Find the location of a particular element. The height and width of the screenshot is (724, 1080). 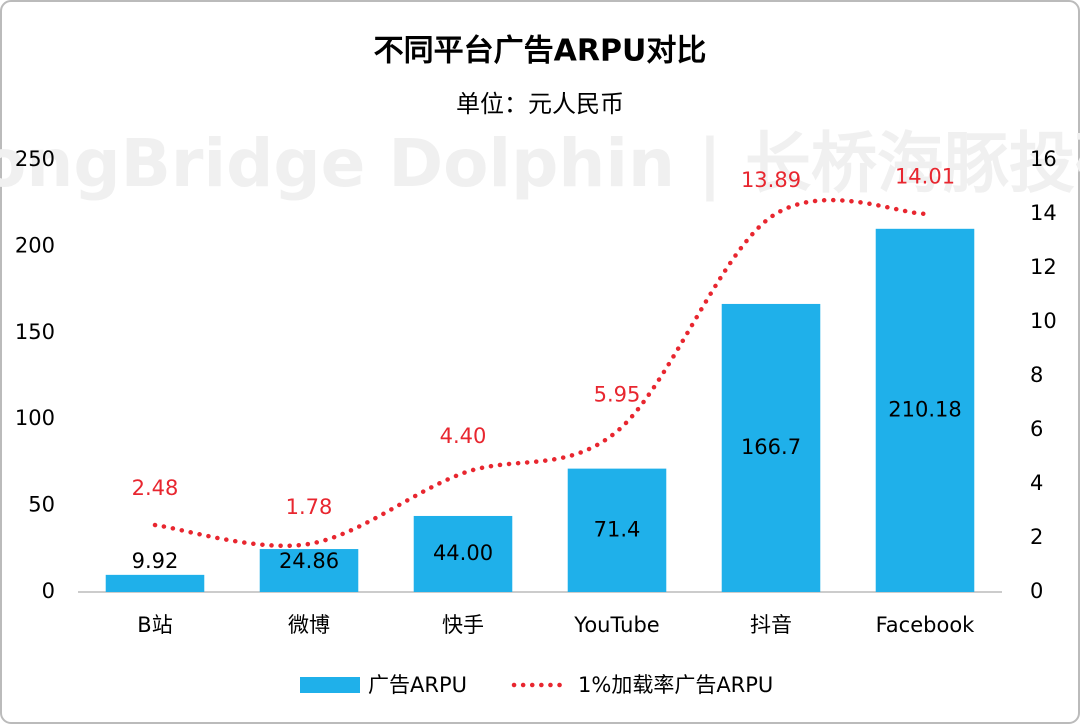

y-tick-label: 100 is located at coordinates (35, 418).